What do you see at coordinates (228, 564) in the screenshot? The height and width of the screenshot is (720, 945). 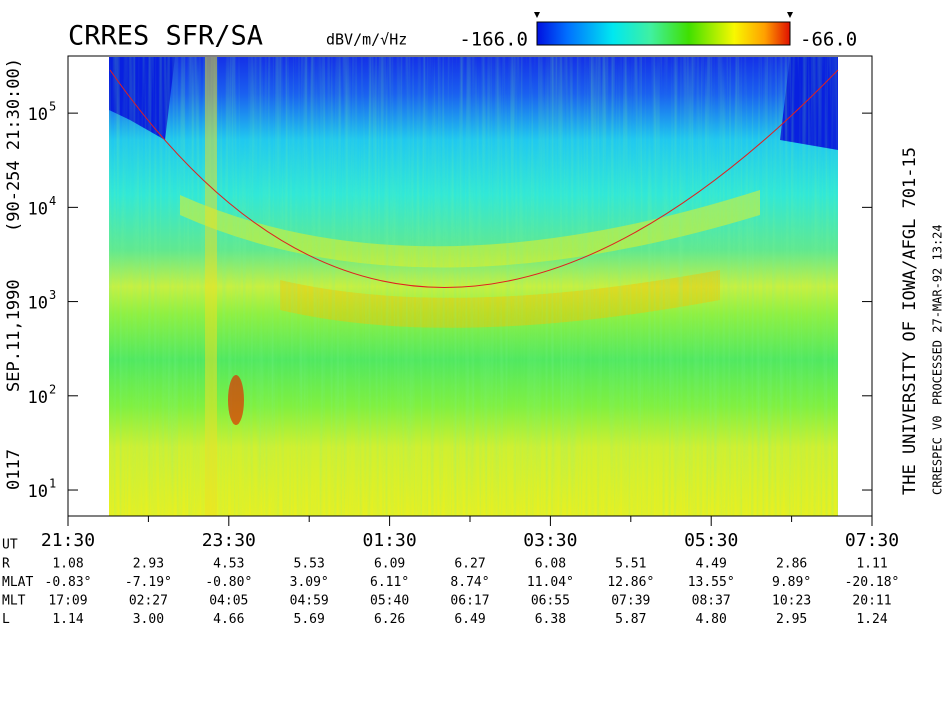 I see `ephemeris-value: 4.53` at bounding box center [228, 564].